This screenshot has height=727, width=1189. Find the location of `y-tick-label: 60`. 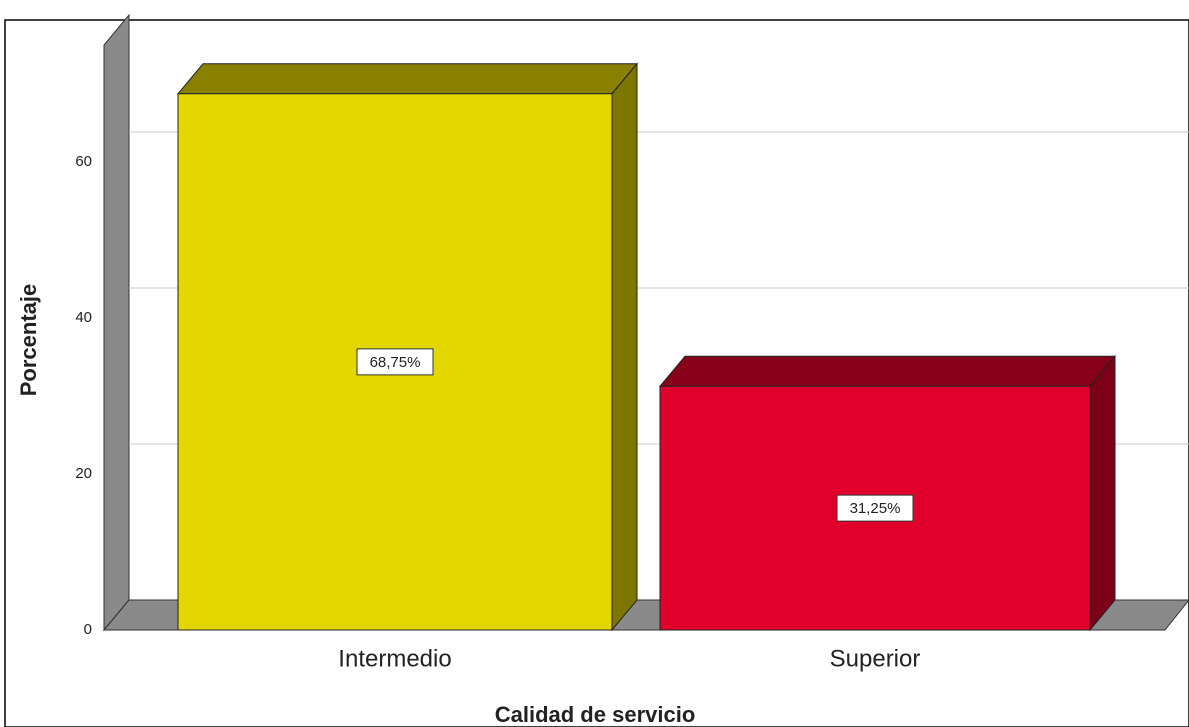

y-tick-label: 60 is located at coordinates (83, 161).